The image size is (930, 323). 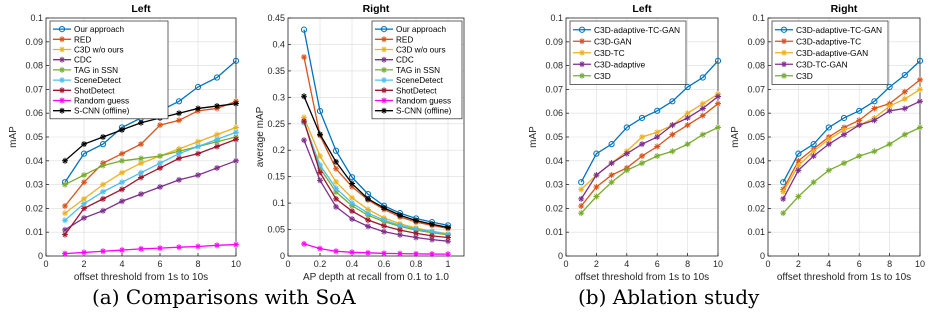 I want to click on legend-label: Random guess, so click(x=423, y=101).